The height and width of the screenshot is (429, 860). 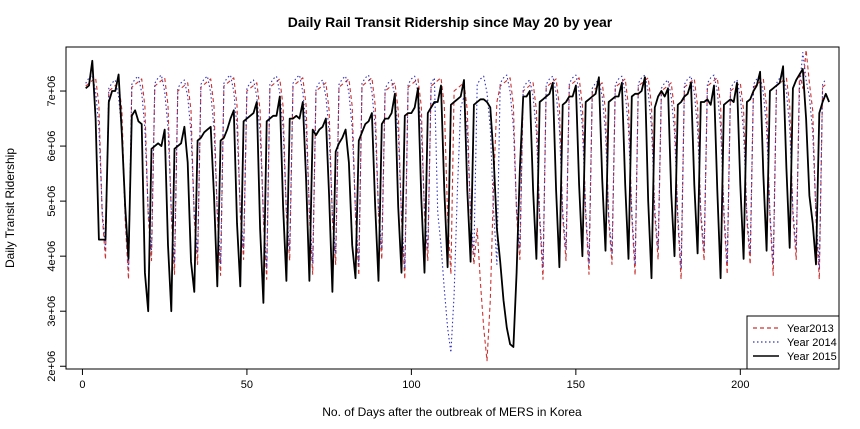 What do you see at coordinates (52, 366) in the screenshot?
I see `y-tick-label: 2e+06` at bounding box center [52, 366].